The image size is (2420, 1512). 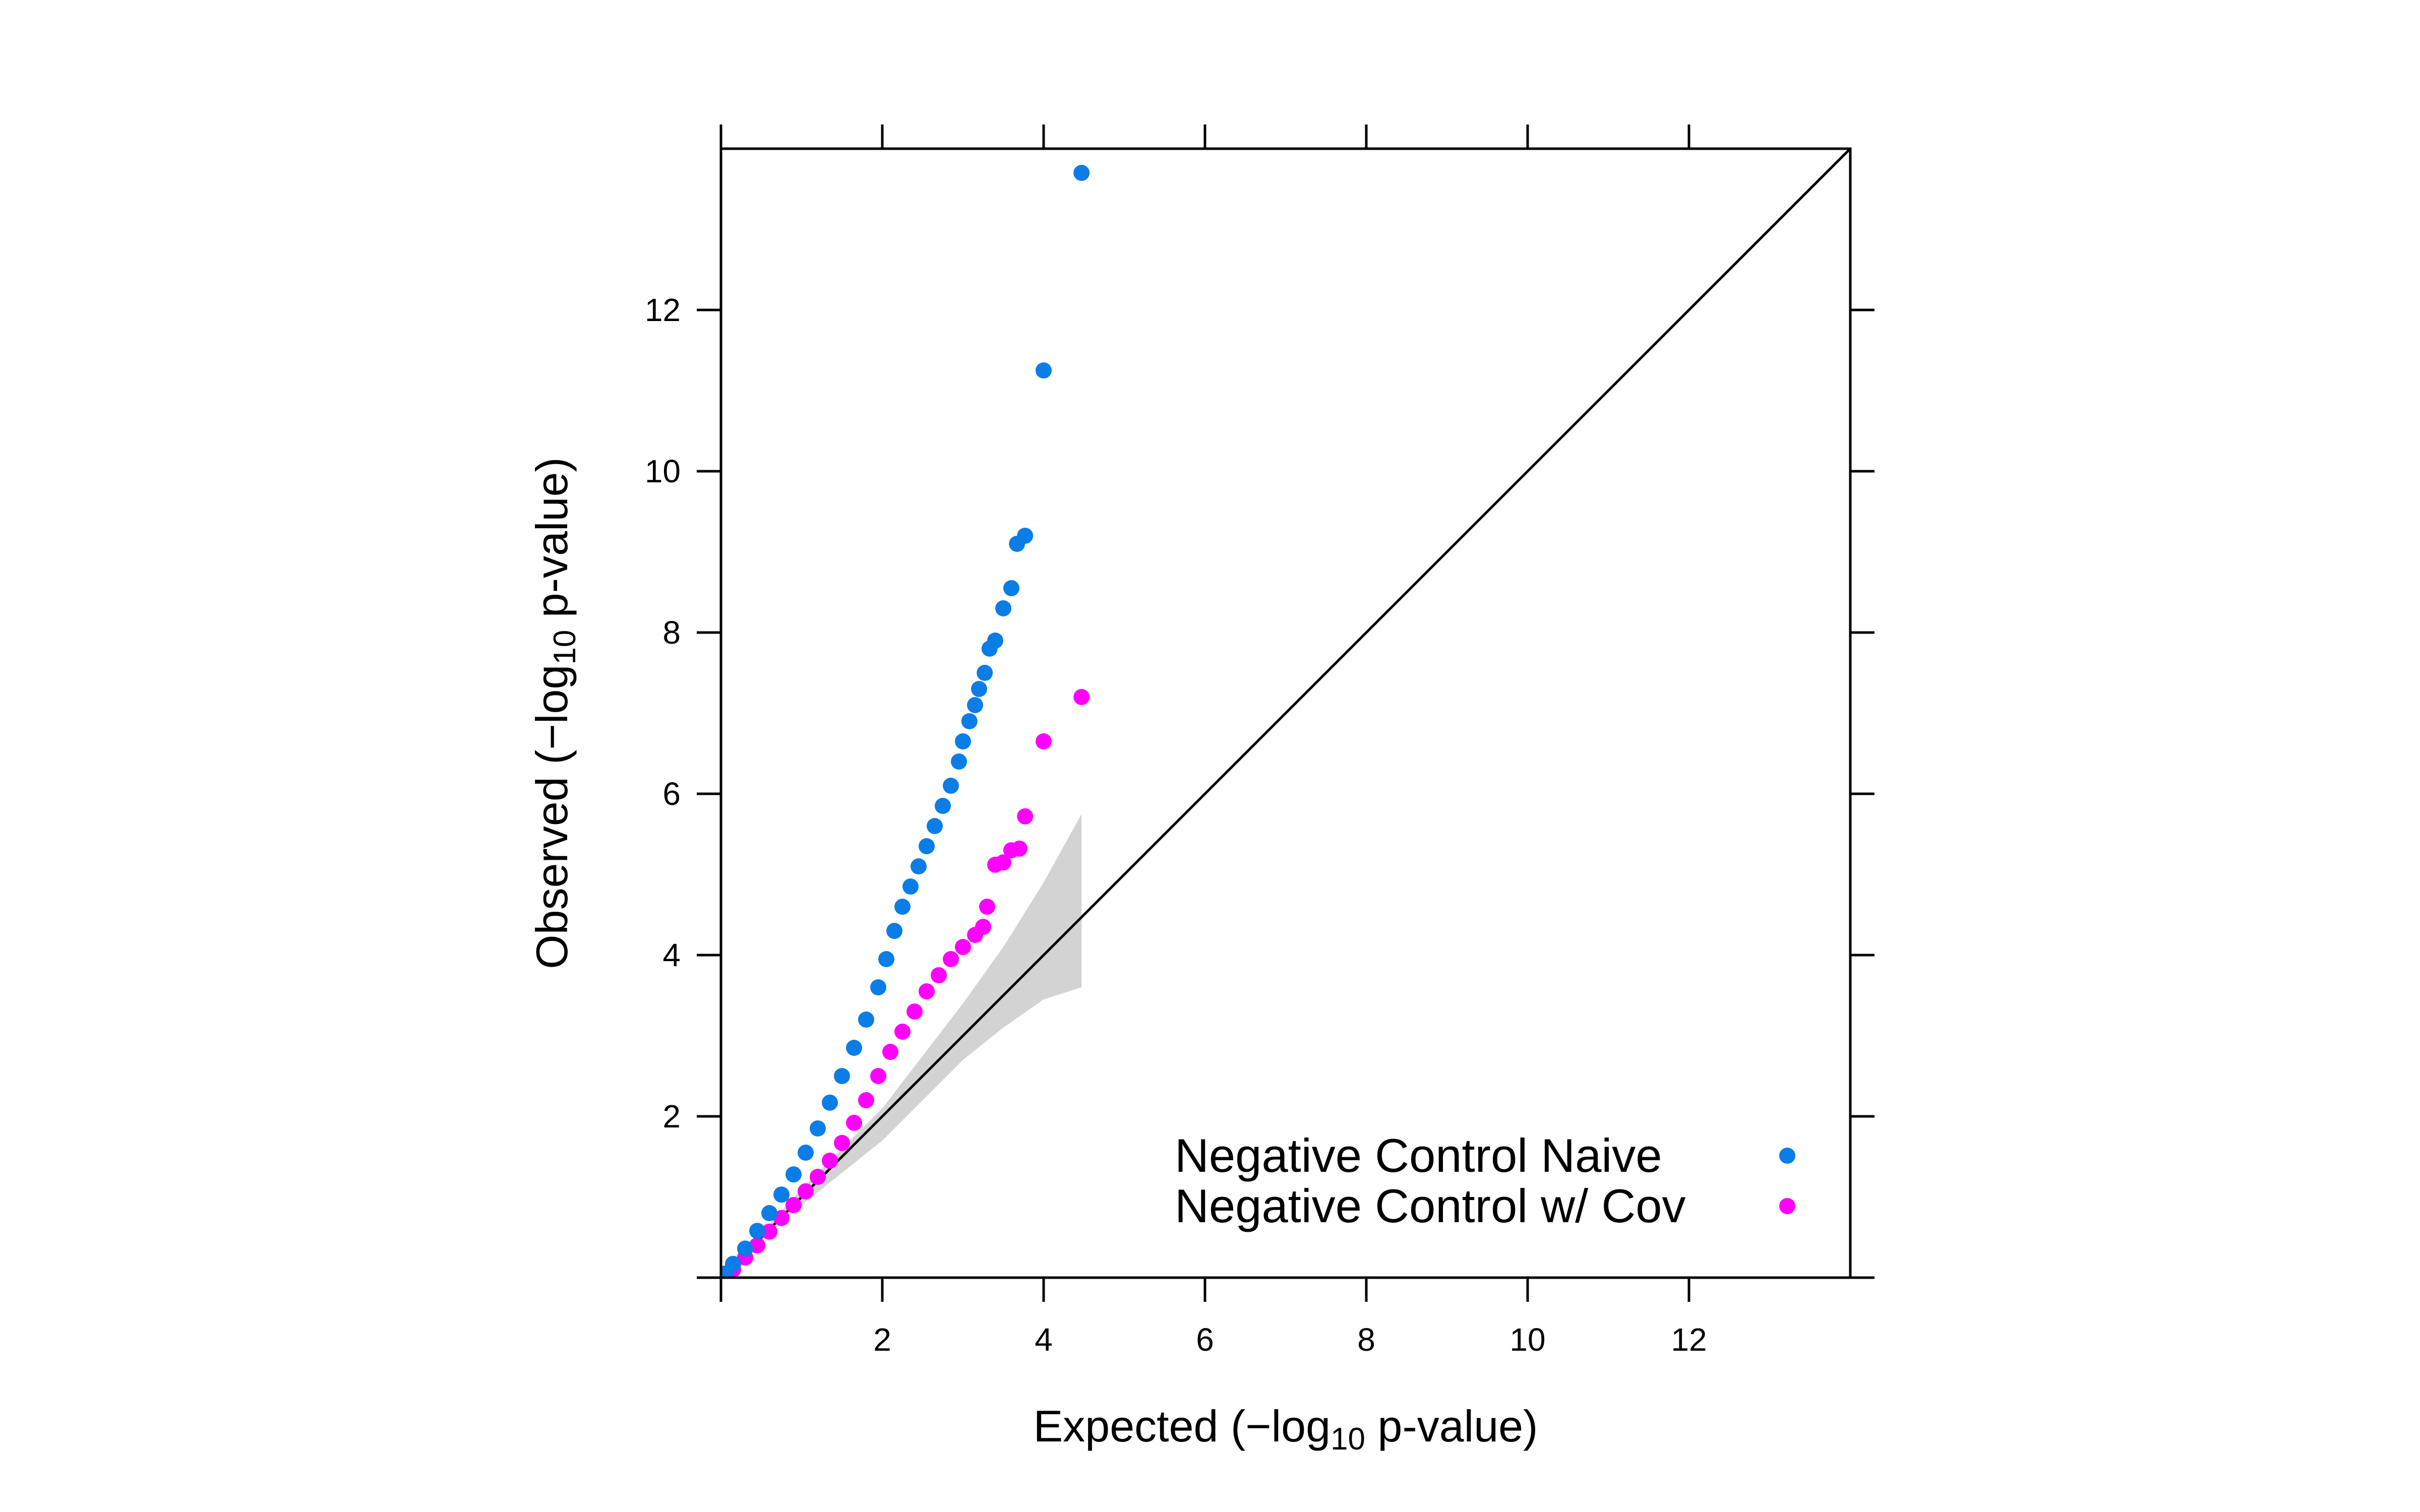 What do you see at coordinates (1689, 1339) in the screenshot?
I see `x-tick-label: 12` at bounding box center [1689, 1339].